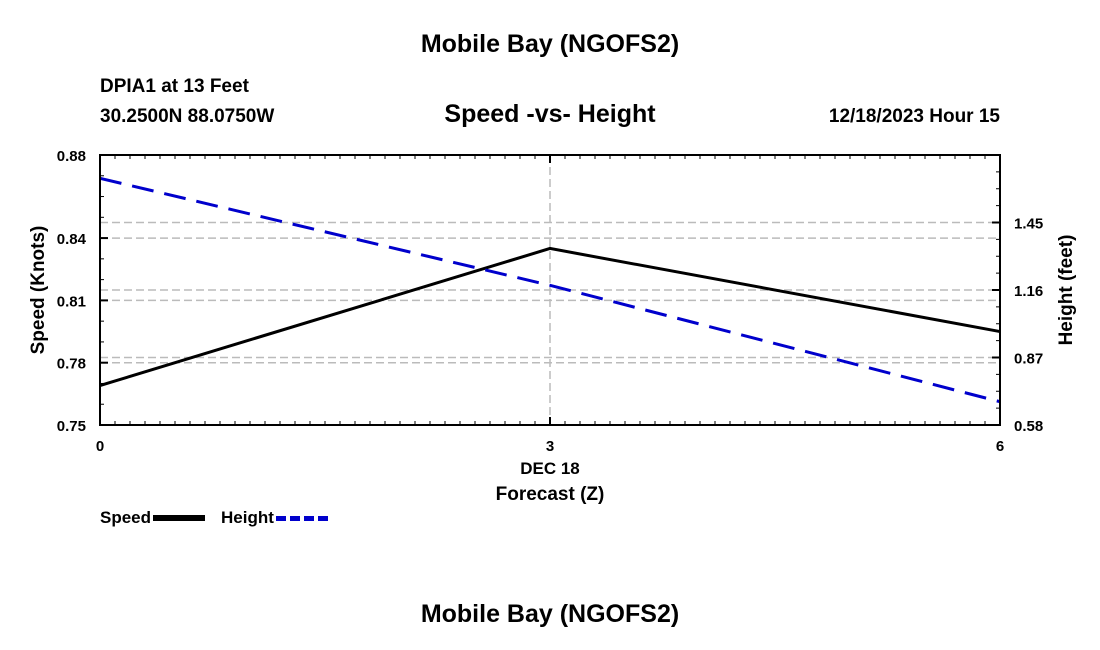 The height and width of the screenshot is (650, 1100). Describe the element at coordinates (550, 44) in the screenshot. I see `main-title: Mobile Bay (NGOFS2)` at that location.